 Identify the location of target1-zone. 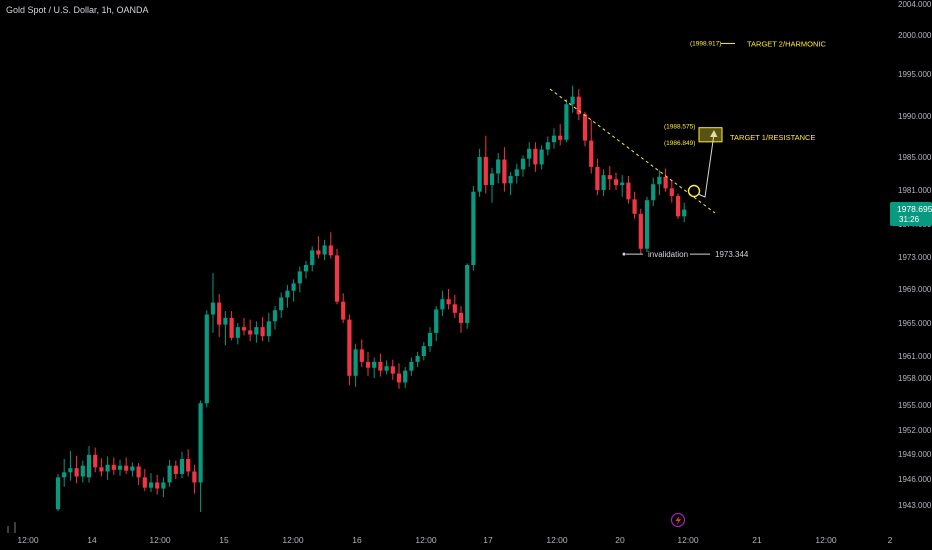
(710, 135).